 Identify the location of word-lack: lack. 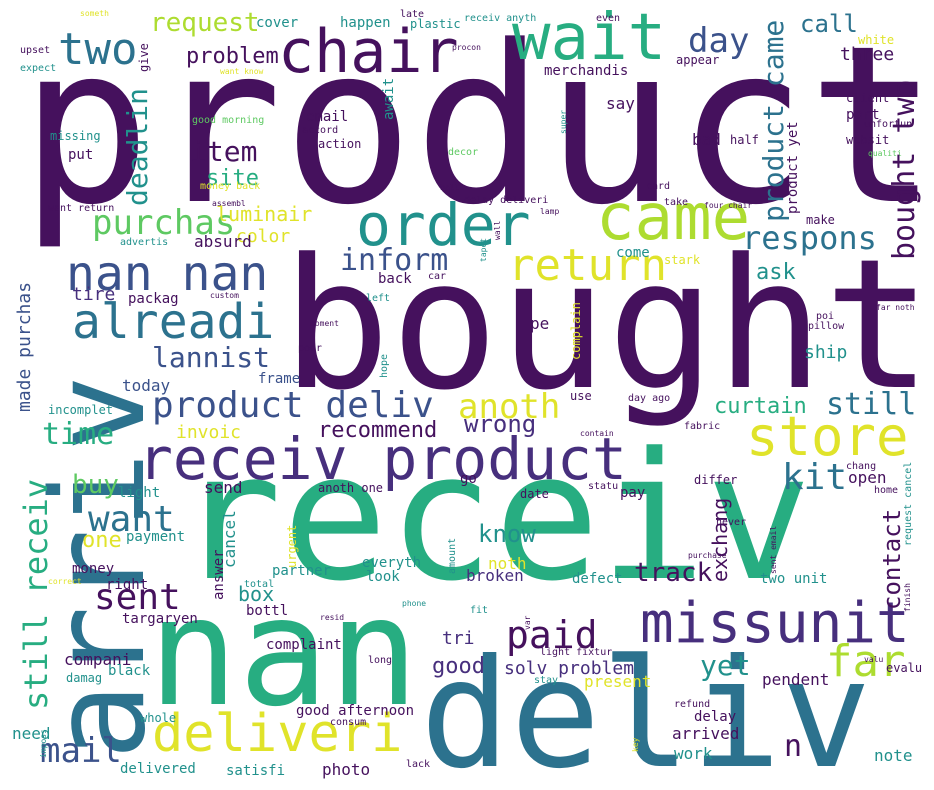
(418, 764).